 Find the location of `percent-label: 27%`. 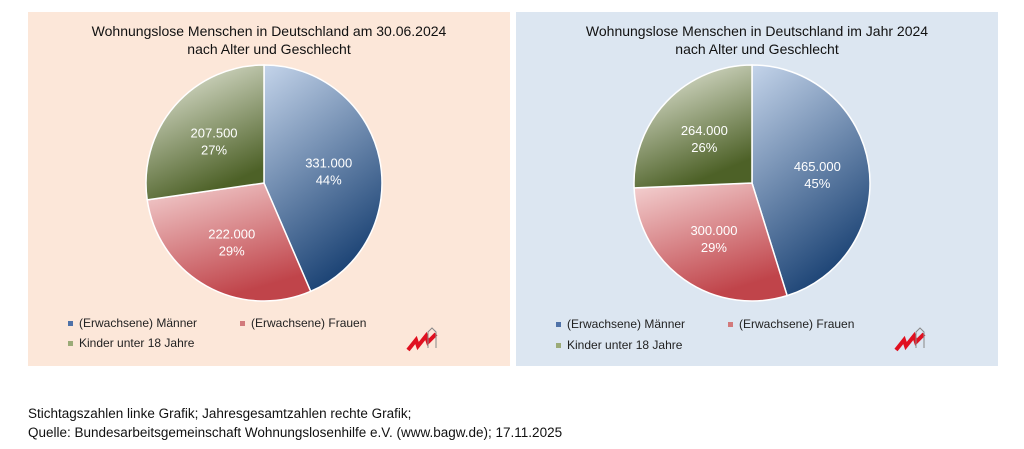

percent-label: 27% is located at coordinates (214, 150).